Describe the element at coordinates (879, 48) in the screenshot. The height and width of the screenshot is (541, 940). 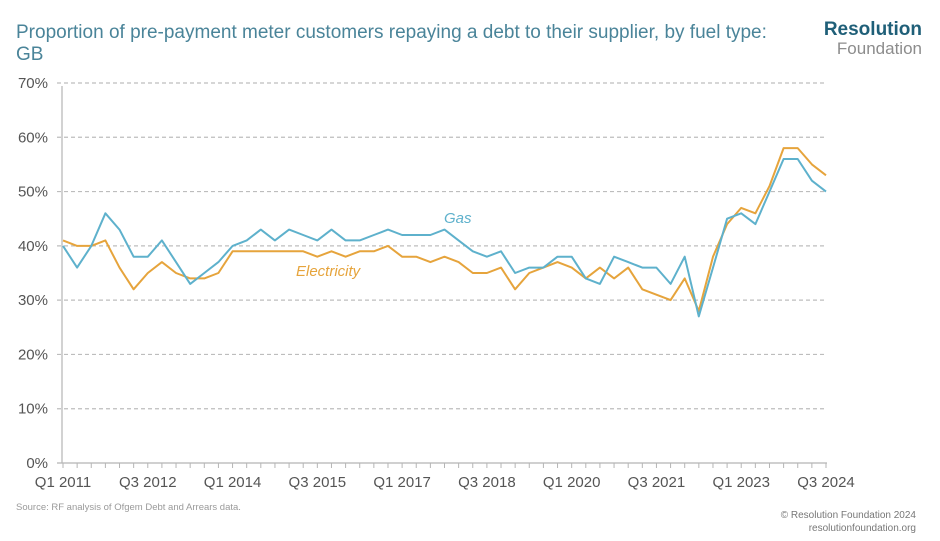
I see `logo-line2: Foundation` at that location.